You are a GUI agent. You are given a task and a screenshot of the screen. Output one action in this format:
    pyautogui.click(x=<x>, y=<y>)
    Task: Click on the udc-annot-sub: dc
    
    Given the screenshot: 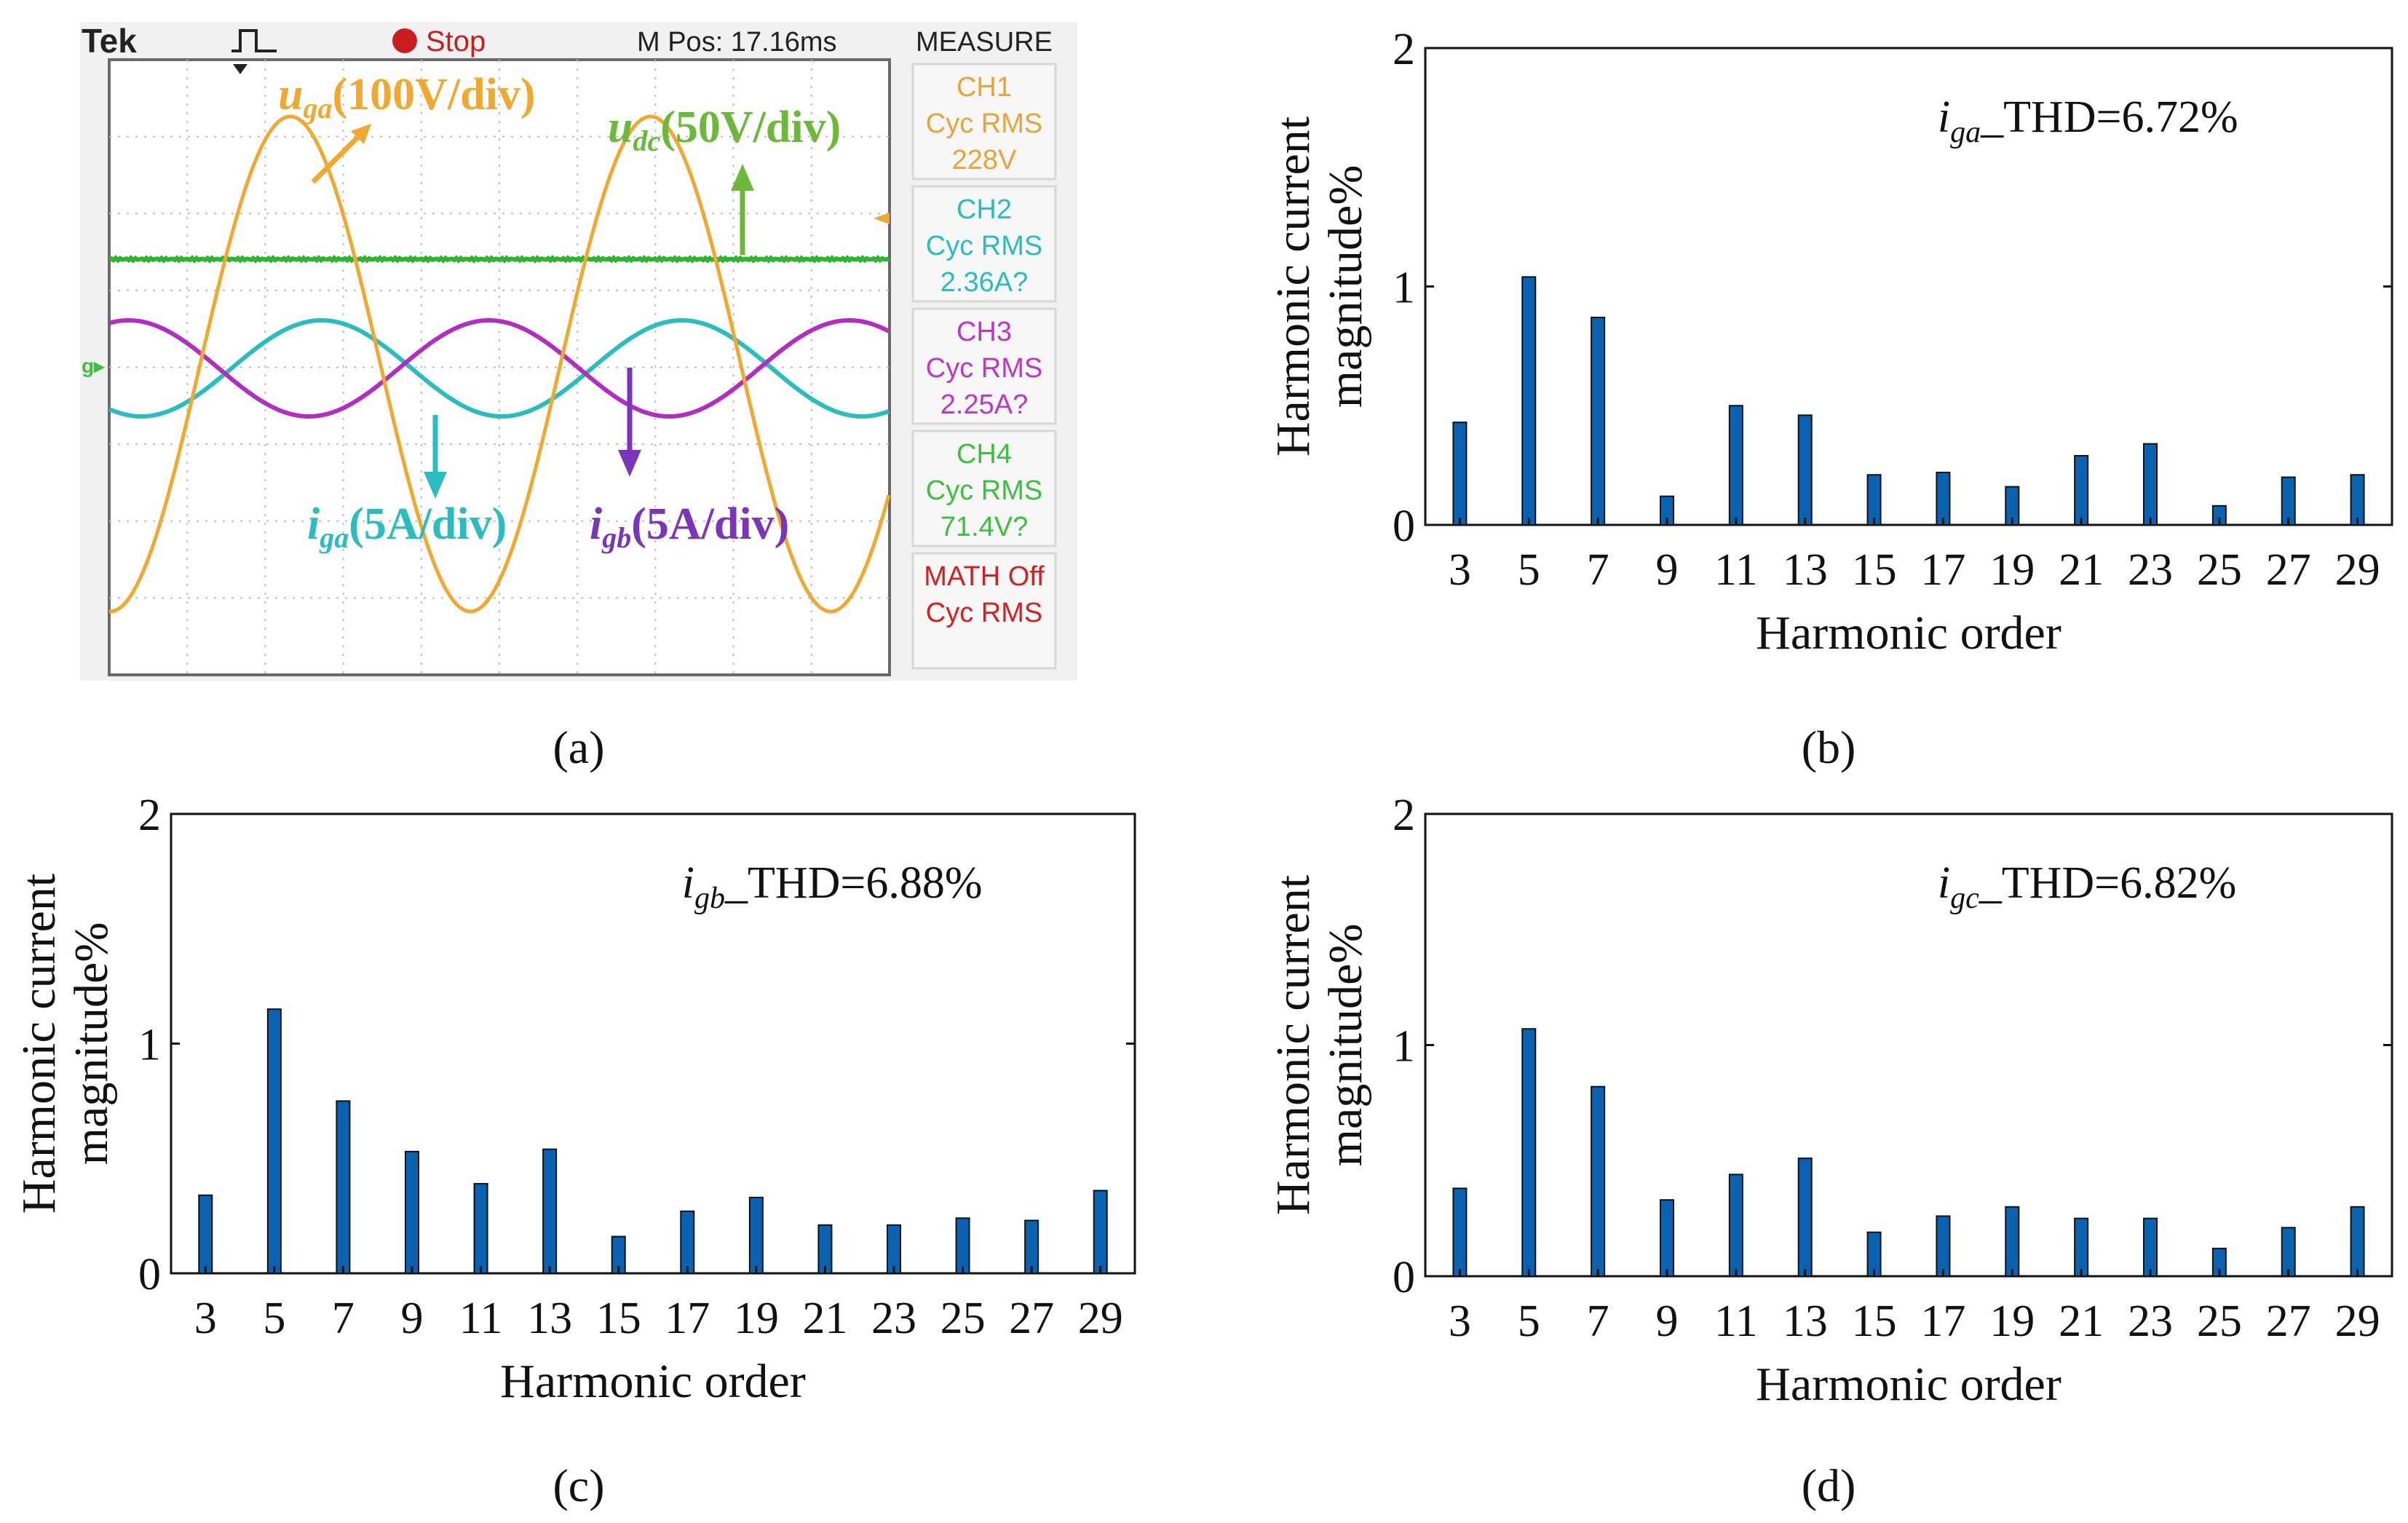 What is the action you would take?
    pyautogui.click(x=647, y=140)
    